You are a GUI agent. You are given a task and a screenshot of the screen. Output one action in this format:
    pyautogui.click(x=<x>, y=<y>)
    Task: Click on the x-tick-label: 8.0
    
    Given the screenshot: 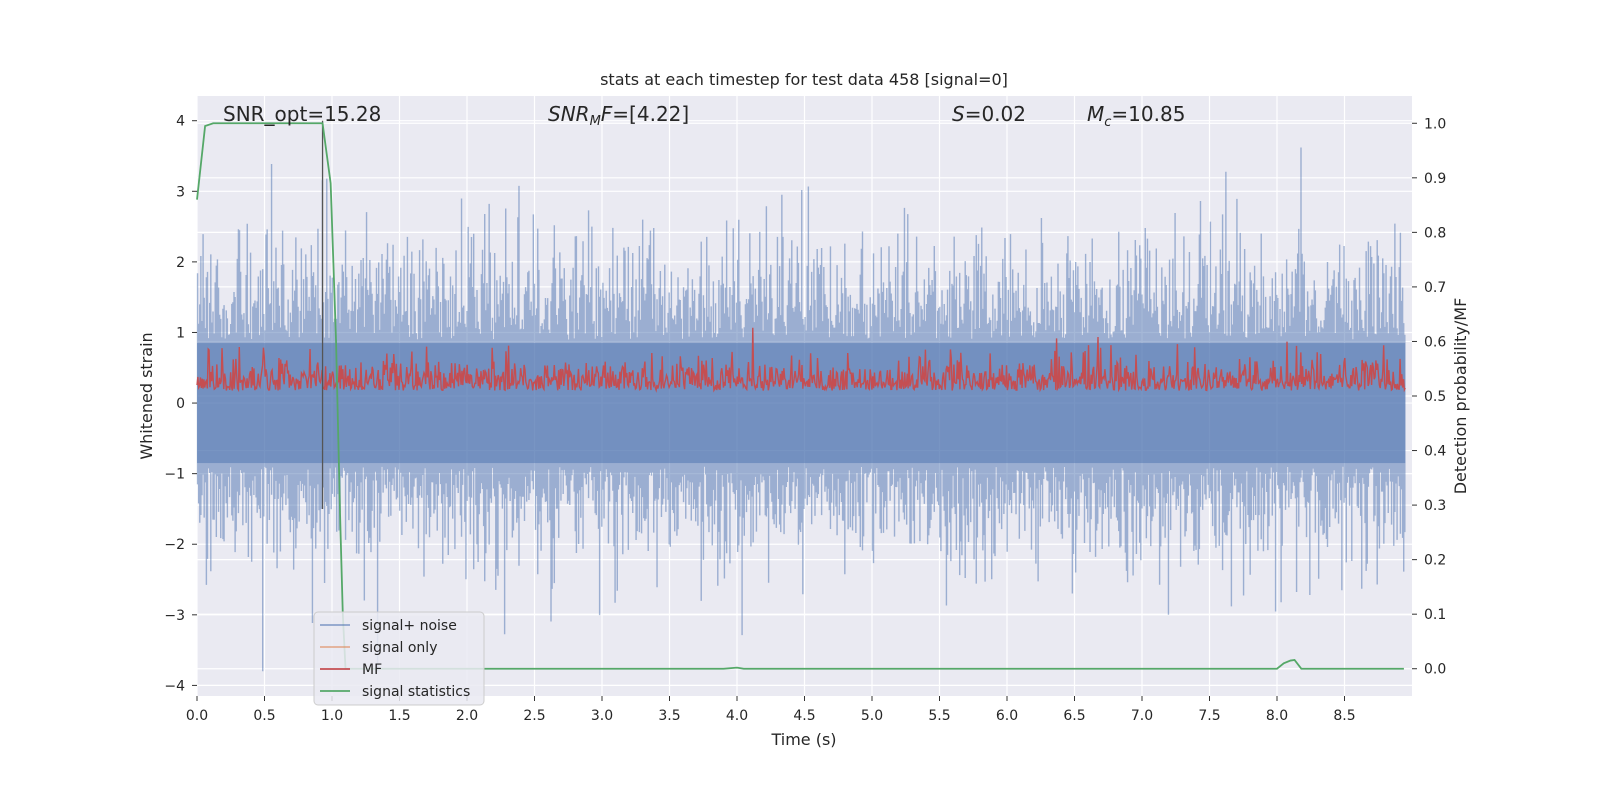 What is the action you would take?
    pyautogui.click(x=1277, y=716)
    